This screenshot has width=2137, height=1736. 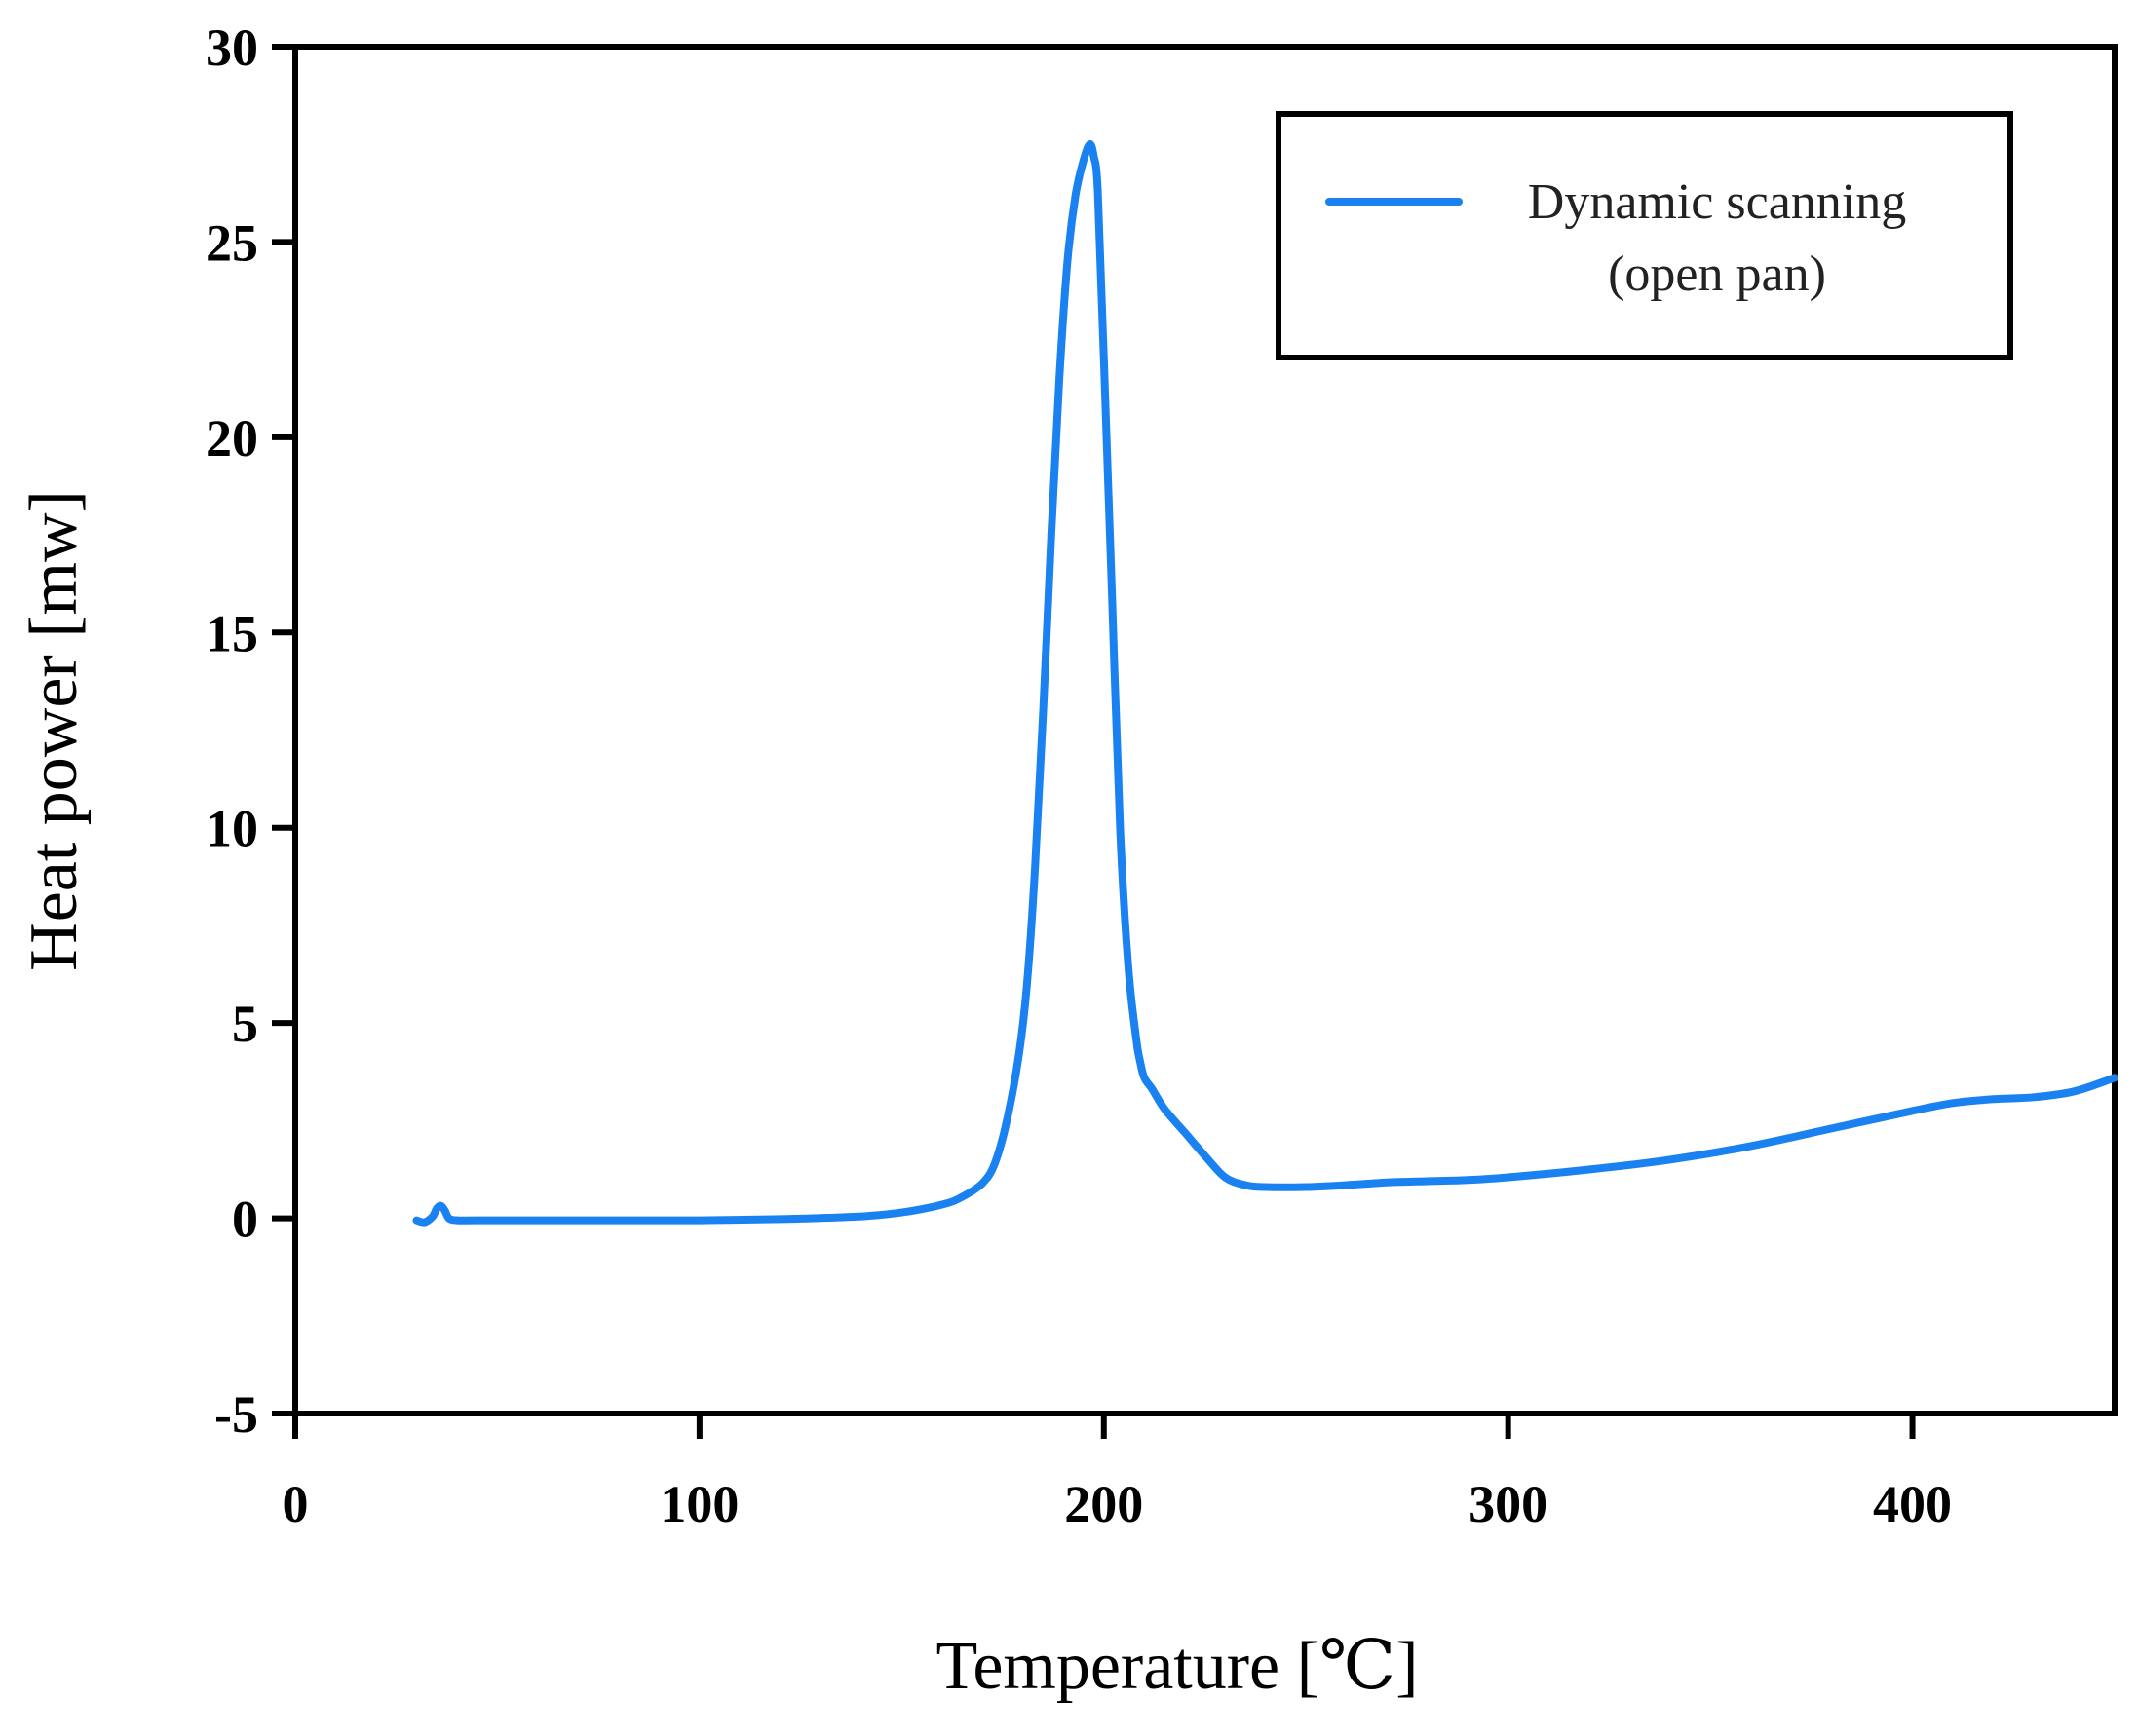 What do you see at coordinates (232, 829) in the screenshot?
I see `y-tick-label: 10` at bounding box center [232, 829].